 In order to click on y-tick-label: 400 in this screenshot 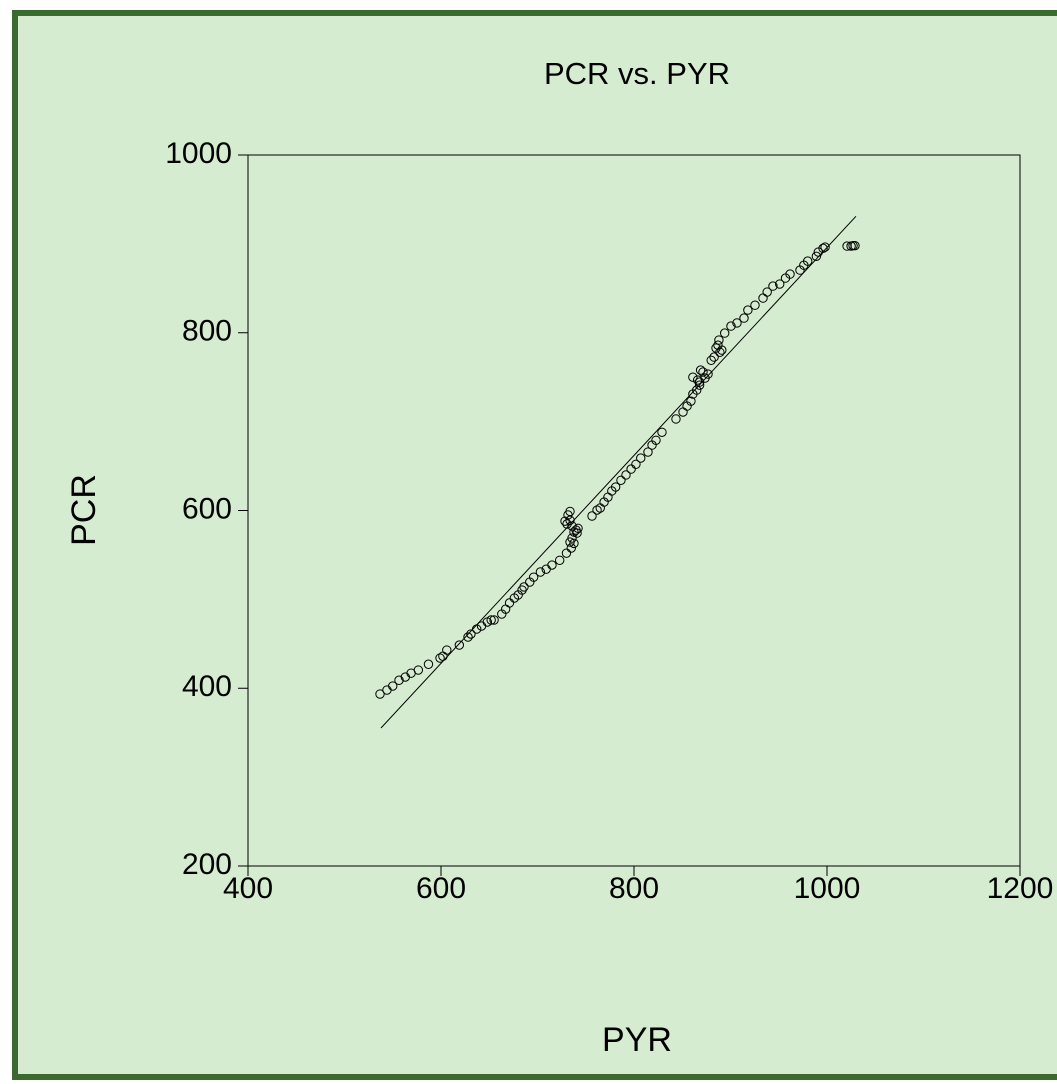, I will do `click(207, 686)`.